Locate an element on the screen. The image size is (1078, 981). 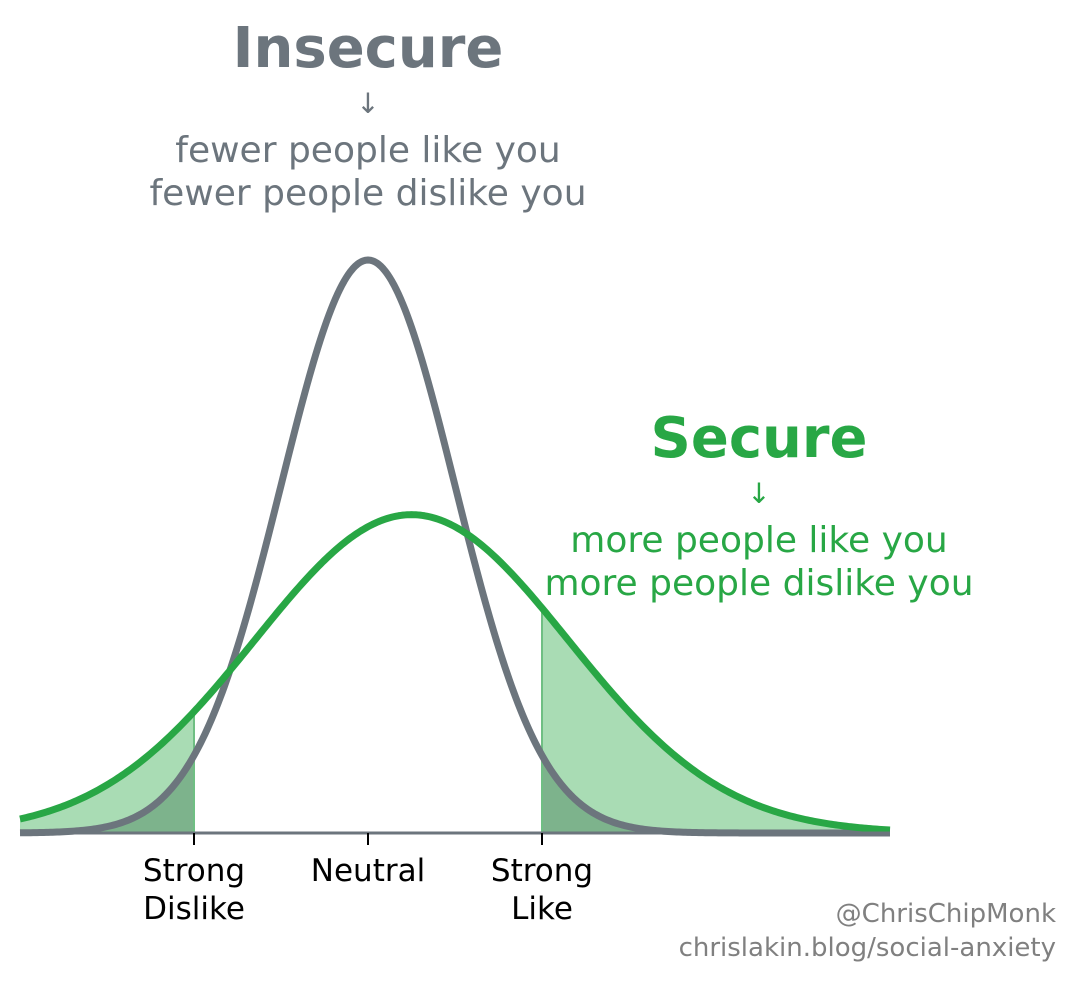
secure-title: Secure is located at coordinates (759, 438).